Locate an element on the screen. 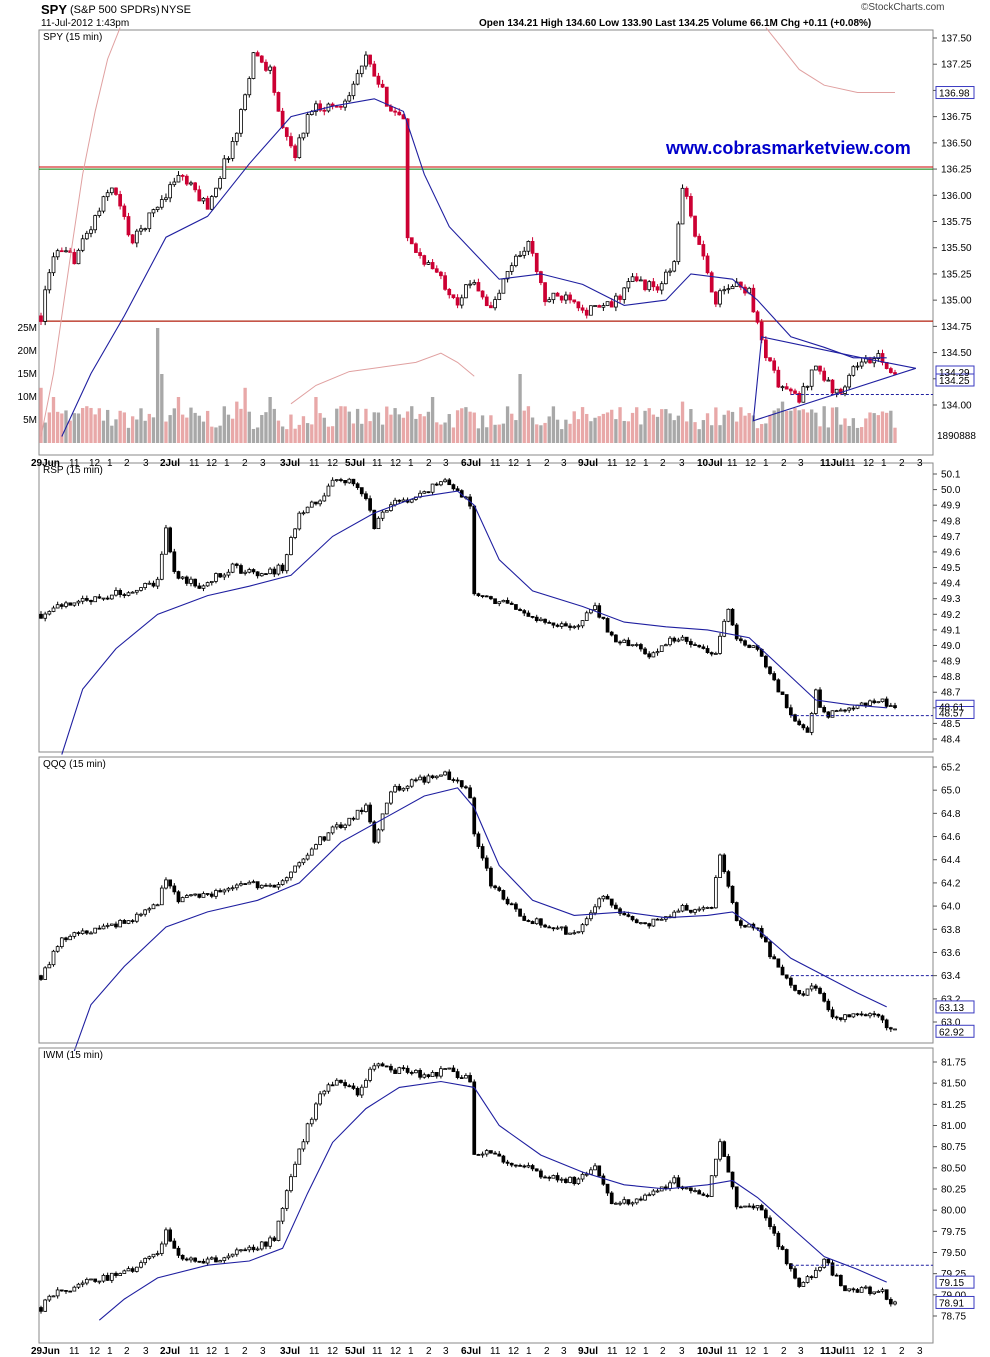 Image resolution: width=990 pixels, height=1357 pixels. y-tick-label: 63.2 is located at coordinates (951, 999).